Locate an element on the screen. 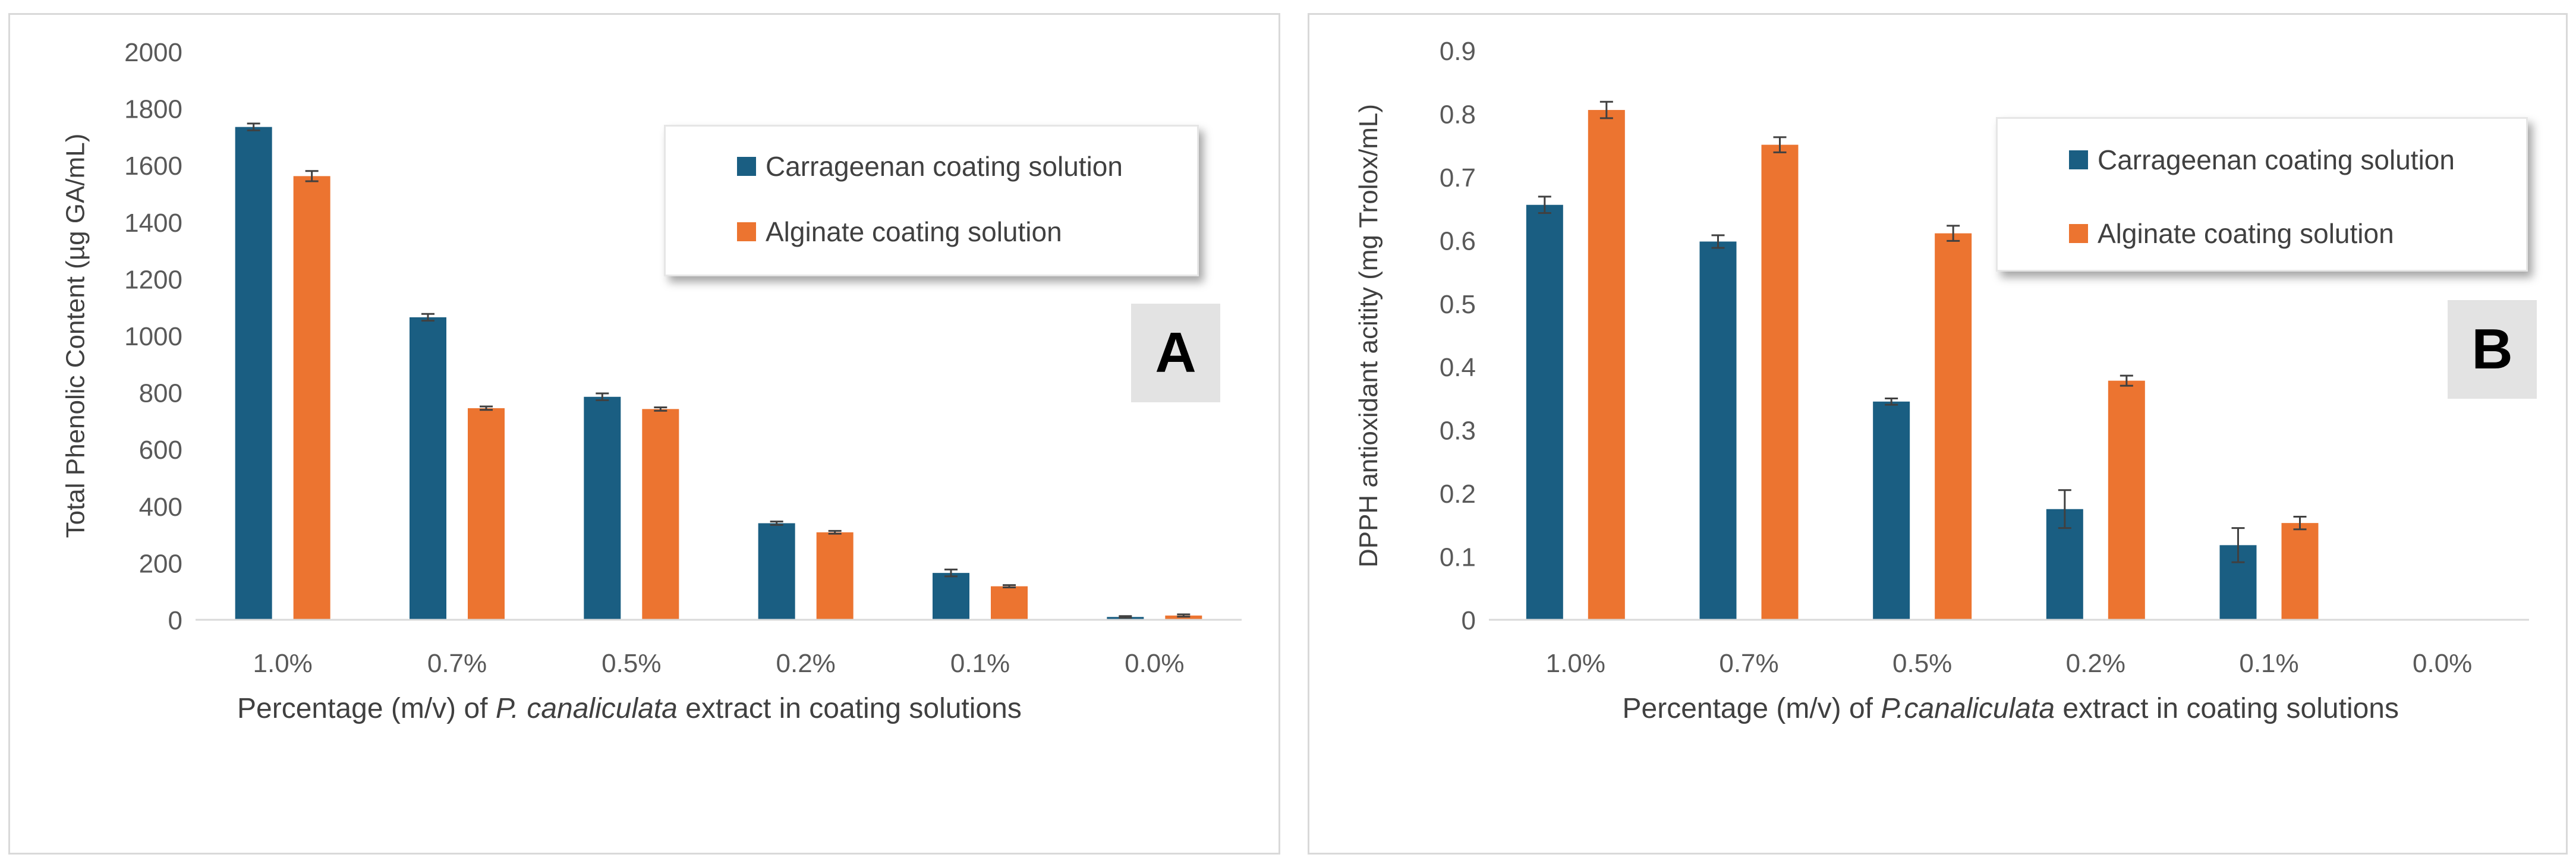 Image resolution: width=2576 pixels, height=867 pixels. chart-a-y-tick-label: 0 is located at coordinates (175, 621).